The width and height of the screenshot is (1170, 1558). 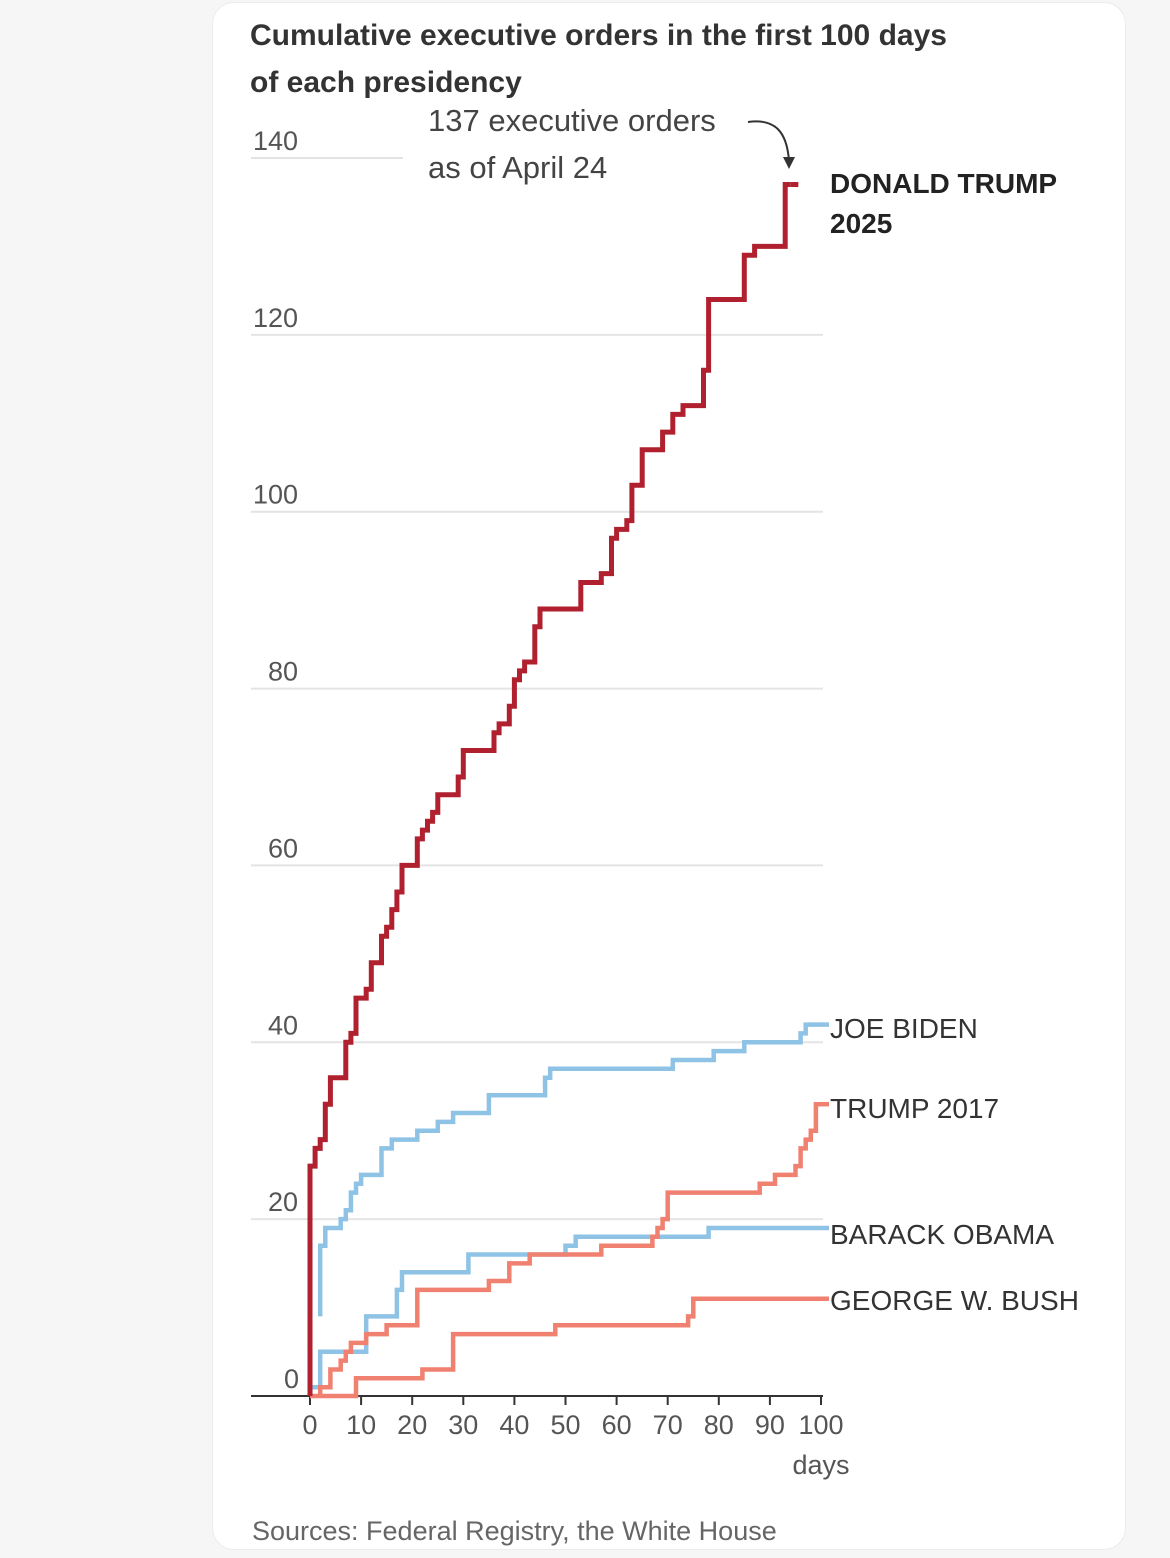 What do you see at coordinates (914, 1108) in the screenshot?
I see `series-label-trump-2017: TRUMP 2017` at bounding box center [914, 1108].